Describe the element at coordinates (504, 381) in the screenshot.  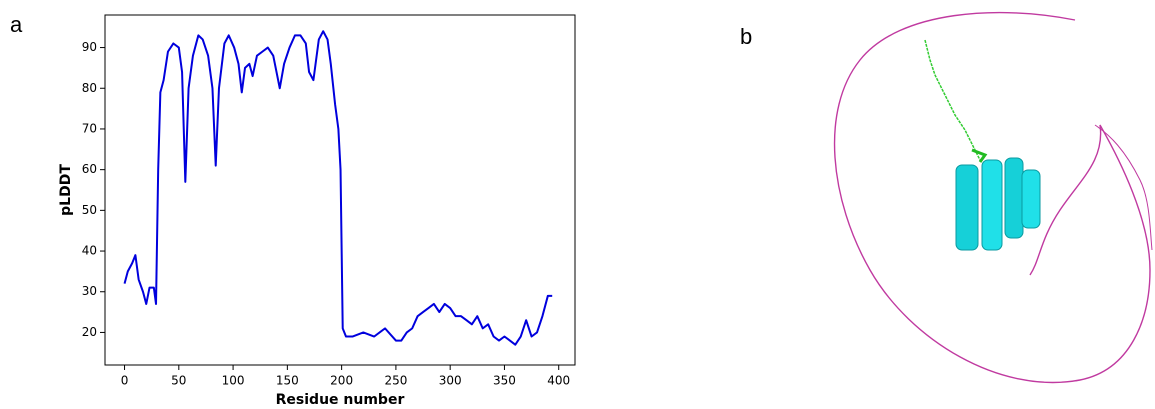
I see `x-tick-label: 350` at that location.